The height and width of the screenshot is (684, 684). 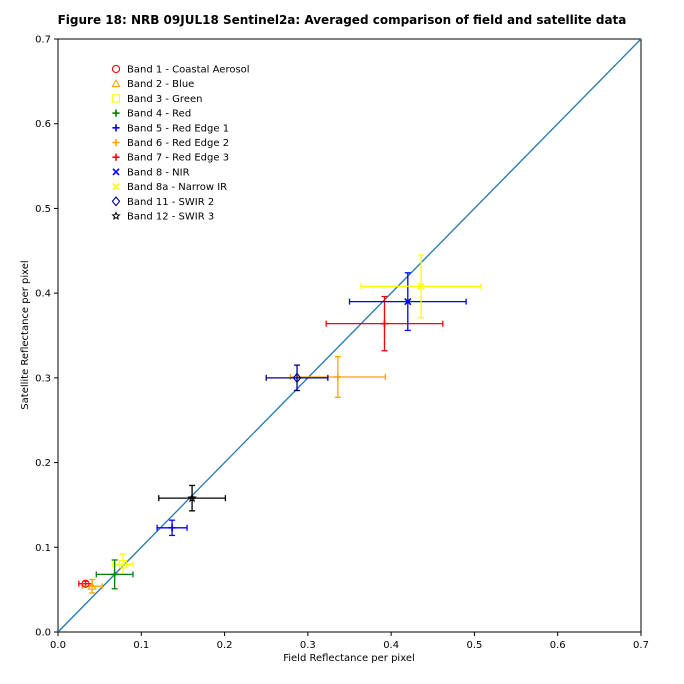 I want to click on legend-item: Band 8a - Narrow IR, so click(x=169, y=187).